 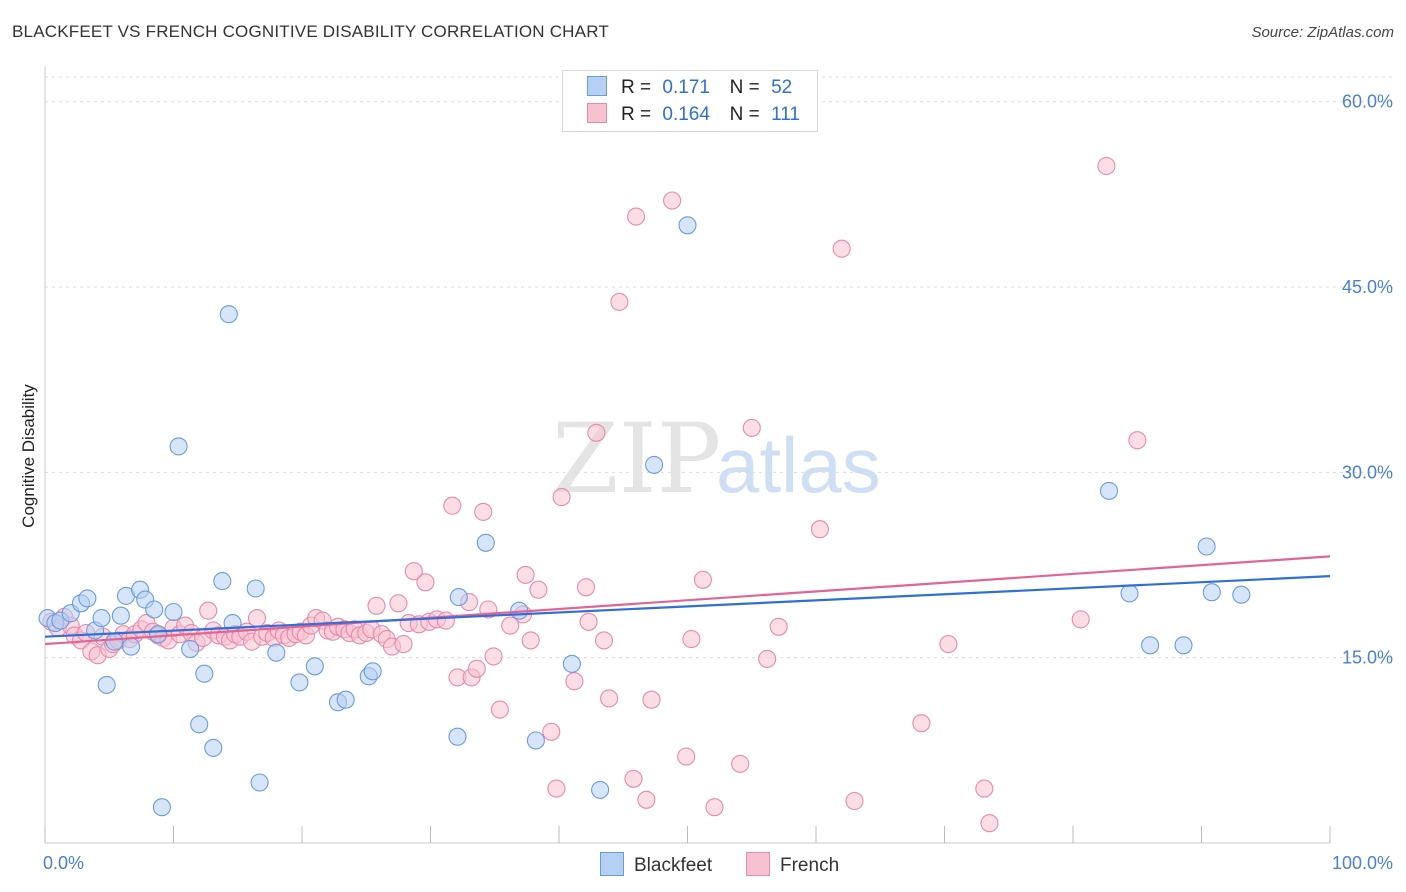 I want to click on y-tick-label: 45.0%, so click(x=1367, y=287).